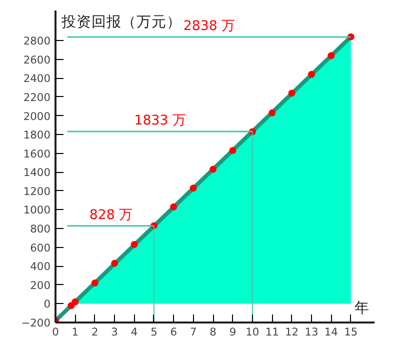 The width and height of the screenshot is (399, 352). What do you see at coordinates (40, 267) in the screenshot?
I see `y-tick-label: 400` at bounding box center [40, 267].